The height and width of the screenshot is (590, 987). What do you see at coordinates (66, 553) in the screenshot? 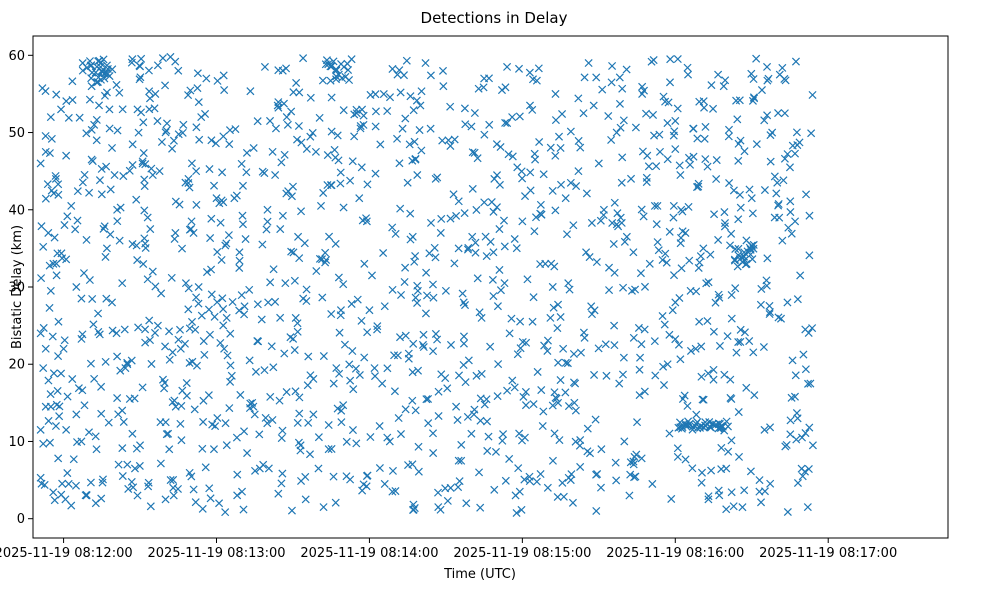
I see `x-tick-label: 2025-11-19 08:12:00` at bounding box center [66, 553].